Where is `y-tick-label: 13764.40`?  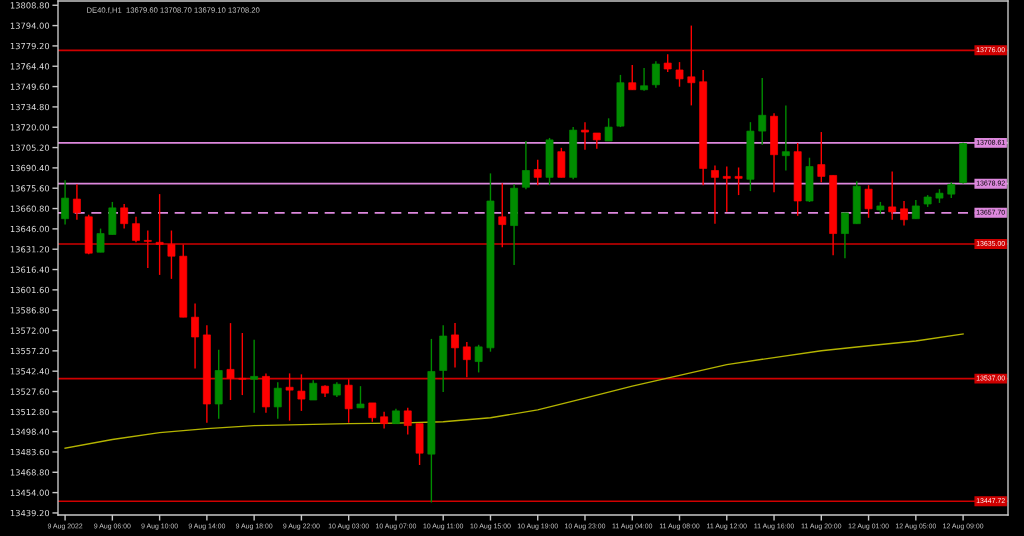
y-tick-label: 13764.40 is located at coordinates (30, 66).